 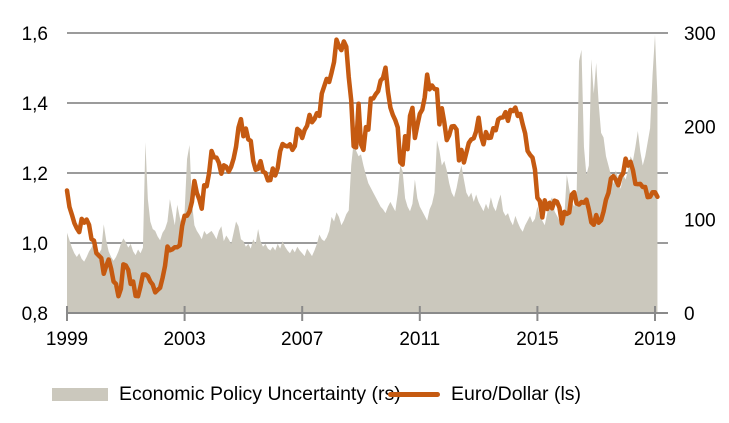 What do you see at coordinates (35, 244) in the screenshot?
I see `y-left-tick-label: 1,0` at bounding box center [35, 244].